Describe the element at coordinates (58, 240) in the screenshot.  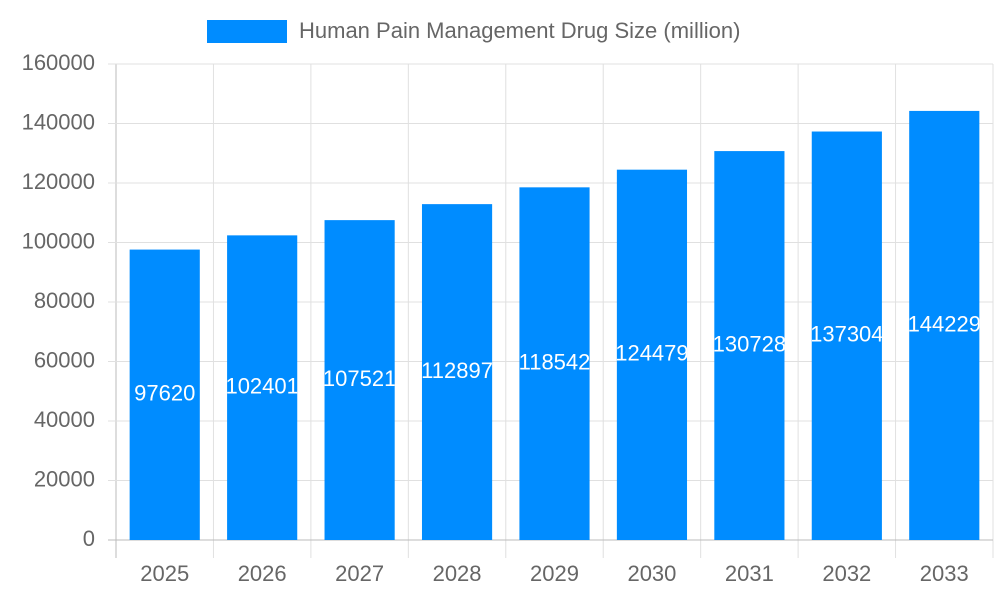
I see `y-tick-label: 100000` at that location.